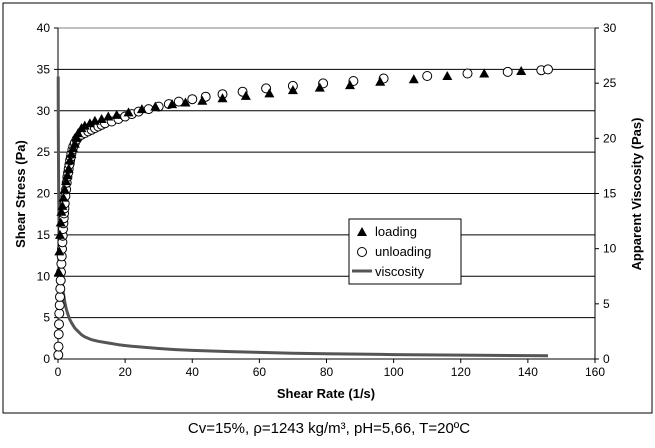  What do you see at coordinates (44, 152) in the screenshot?
I see `y-tick-label: 25` at bounding box center [44, 152].